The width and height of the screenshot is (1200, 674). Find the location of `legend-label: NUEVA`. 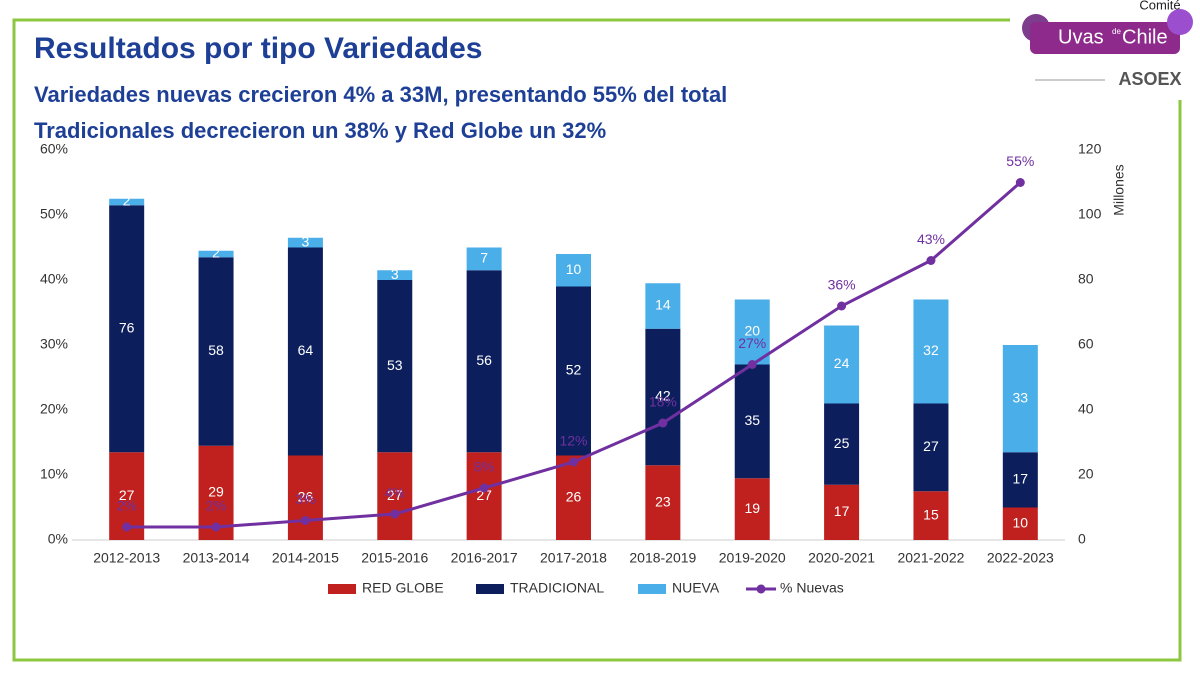

legend-label: NUEVA is located at coordinates (696, 588).